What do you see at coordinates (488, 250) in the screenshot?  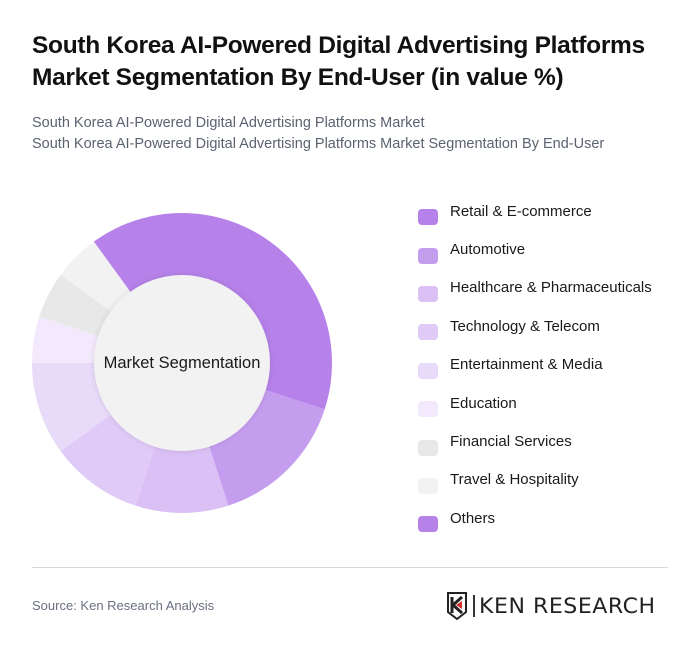 I see `legend-label: Automotive` at bounding box center [488, 250].